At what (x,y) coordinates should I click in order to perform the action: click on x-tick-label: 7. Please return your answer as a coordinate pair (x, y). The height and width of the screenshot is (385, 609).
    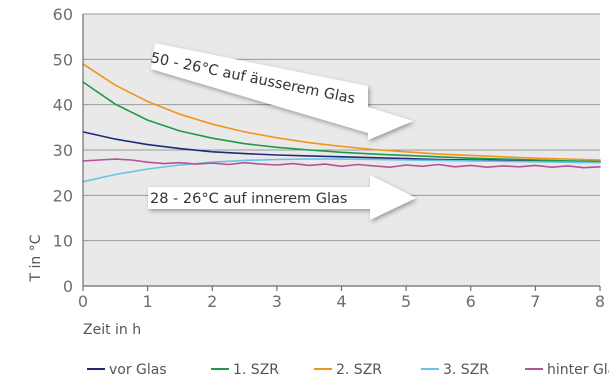
    Looking at the image, I should click on (535, 301).